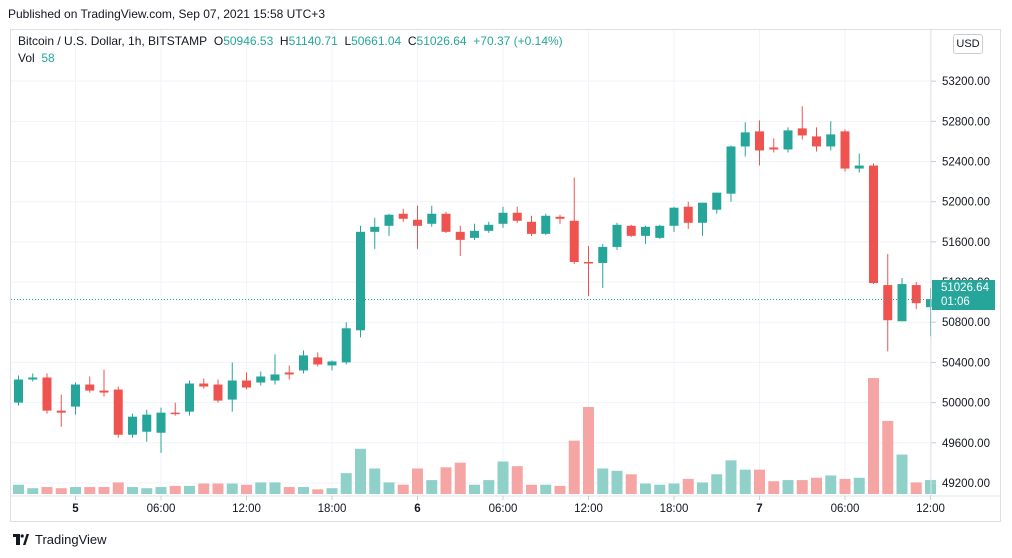  I want to click on open-label: O, so click(218, 41).